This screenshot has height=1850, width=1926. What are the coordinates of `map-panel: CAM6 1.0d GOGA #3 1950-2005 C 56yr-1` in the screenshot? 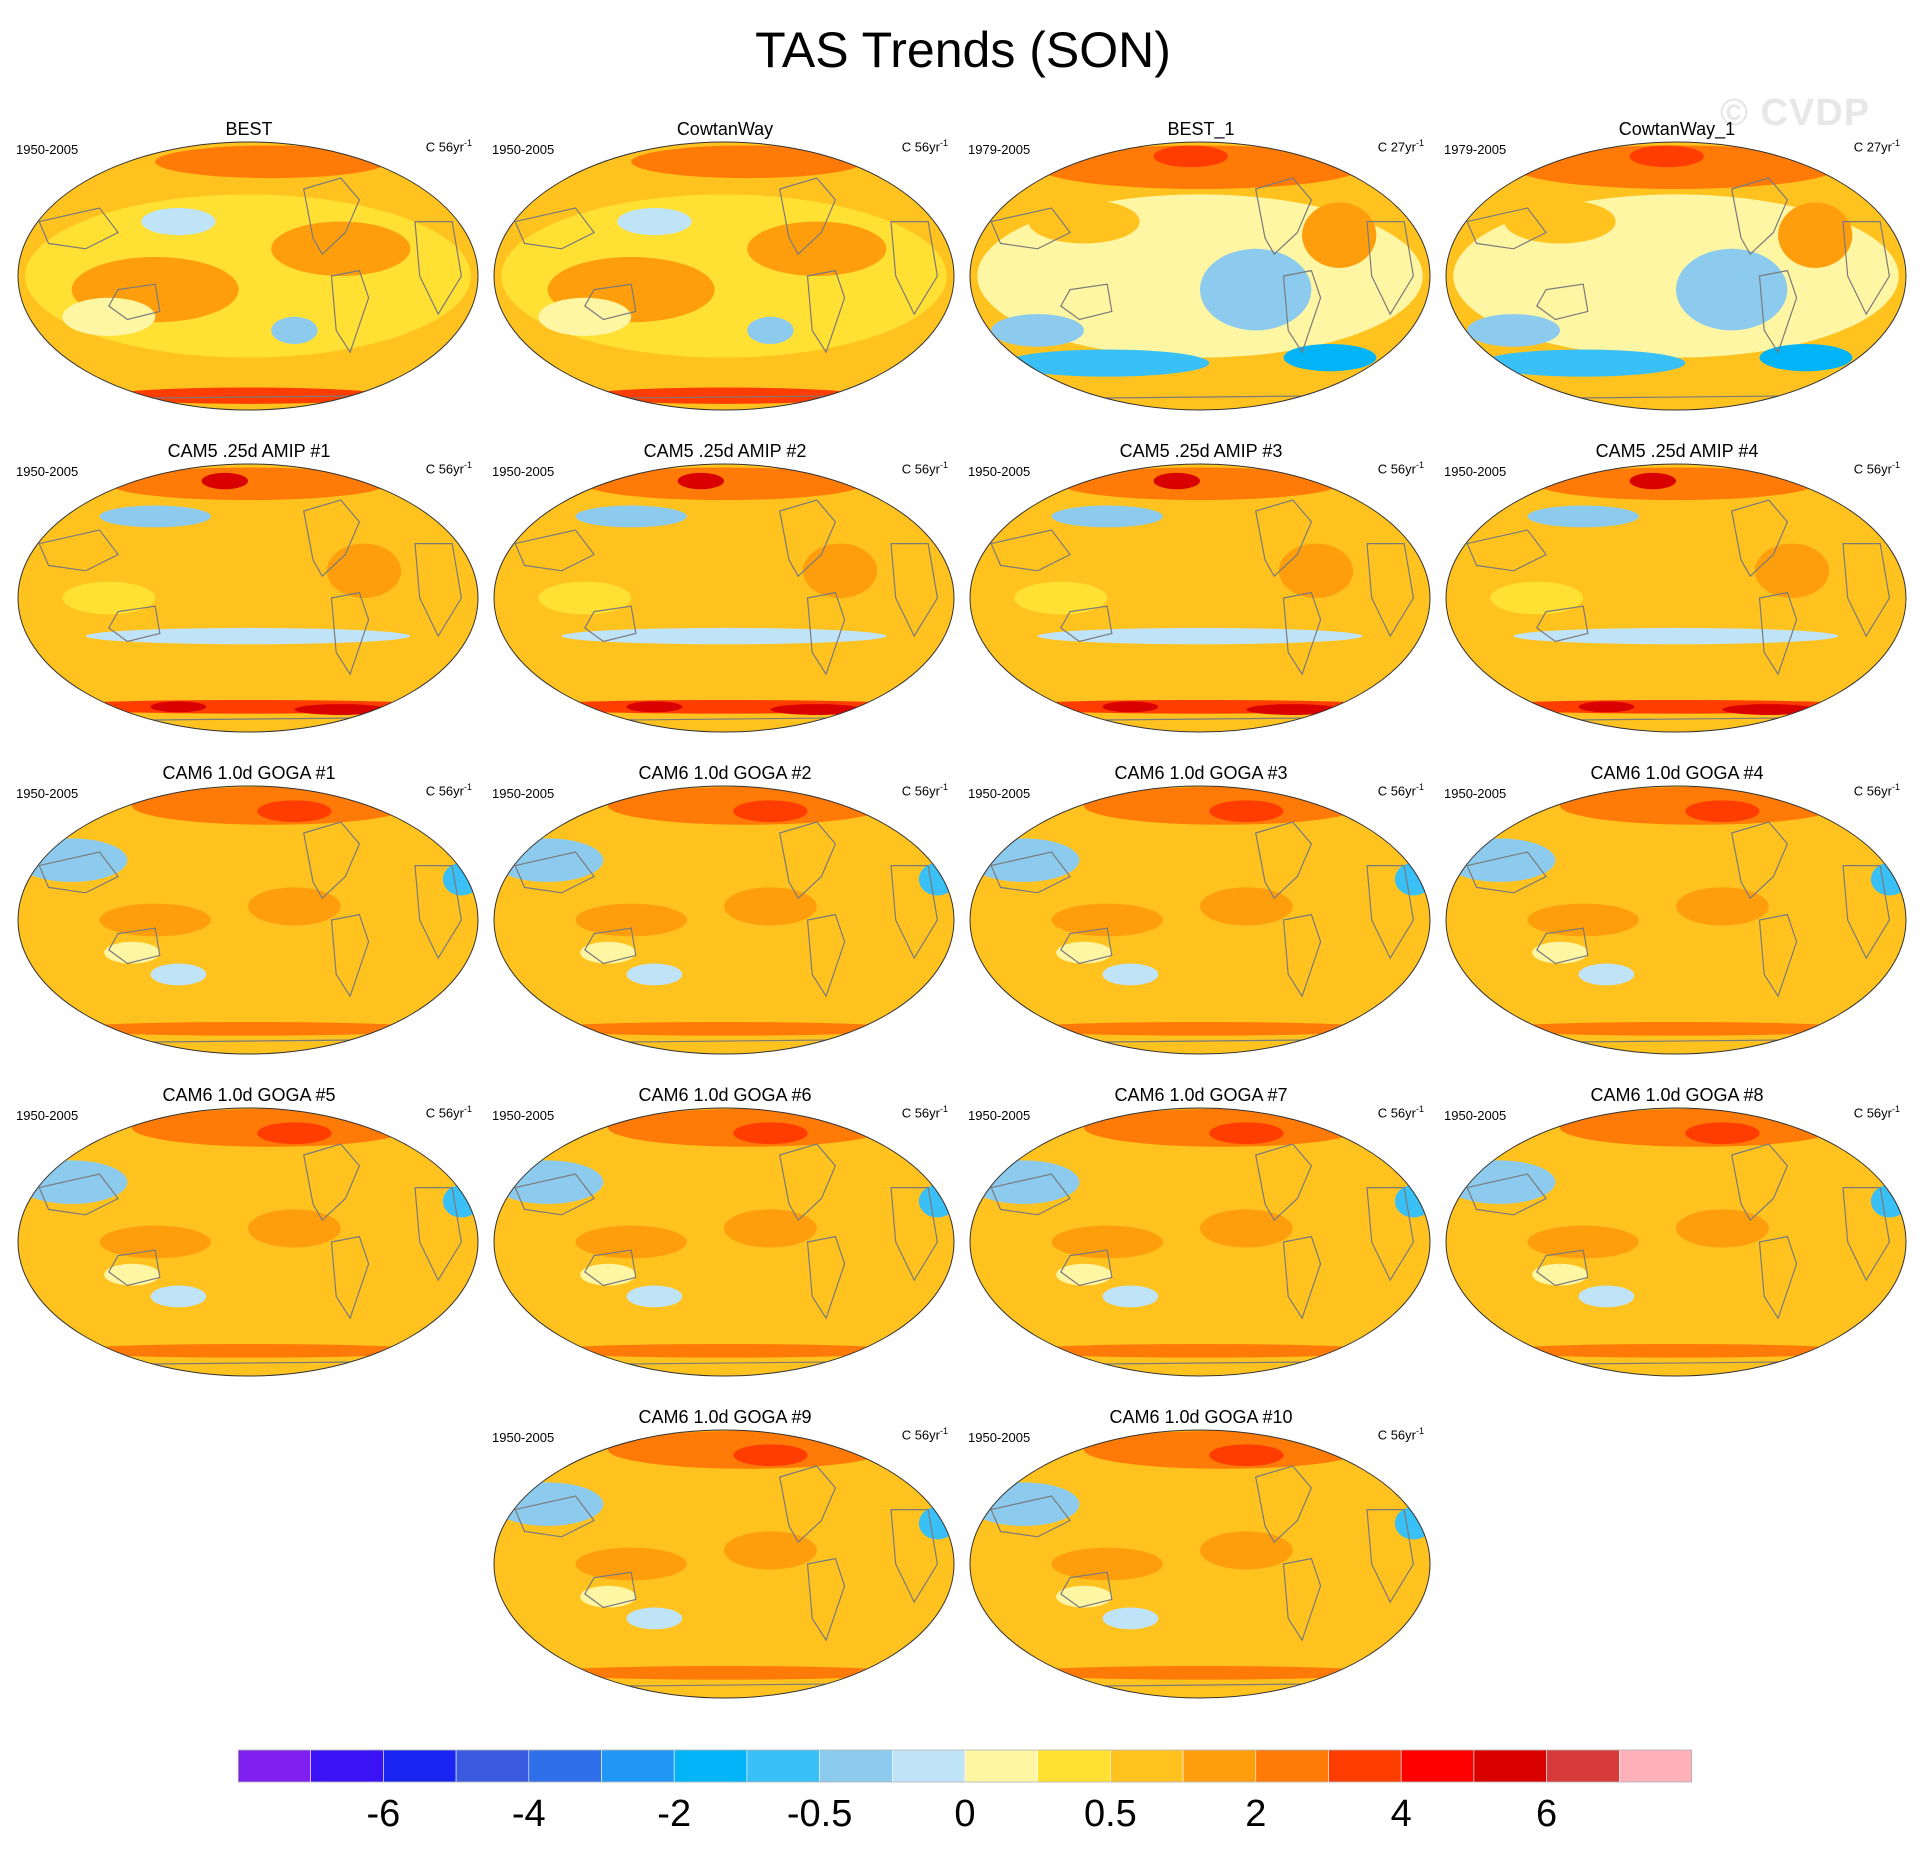 It's located at (1201, 912).